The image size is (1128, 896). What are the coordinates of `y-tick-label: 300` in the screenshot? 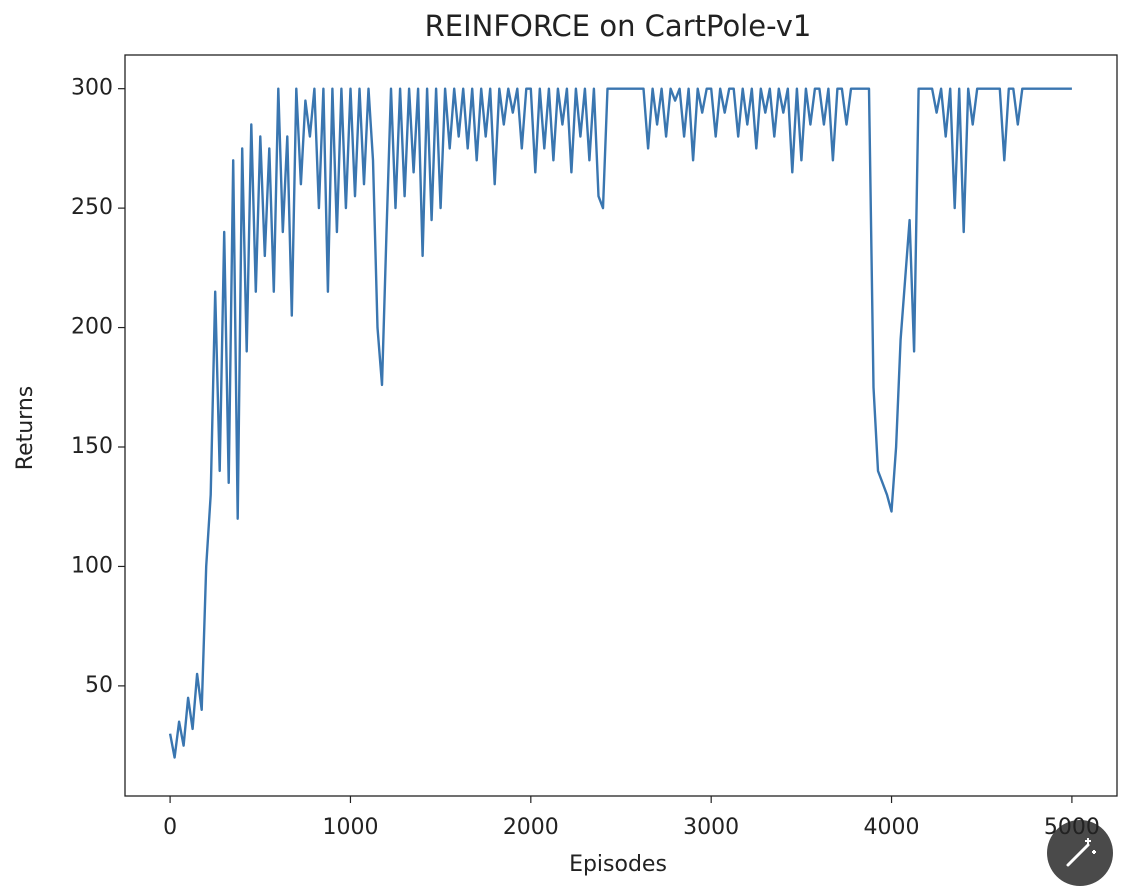 It's located at (92, 88).